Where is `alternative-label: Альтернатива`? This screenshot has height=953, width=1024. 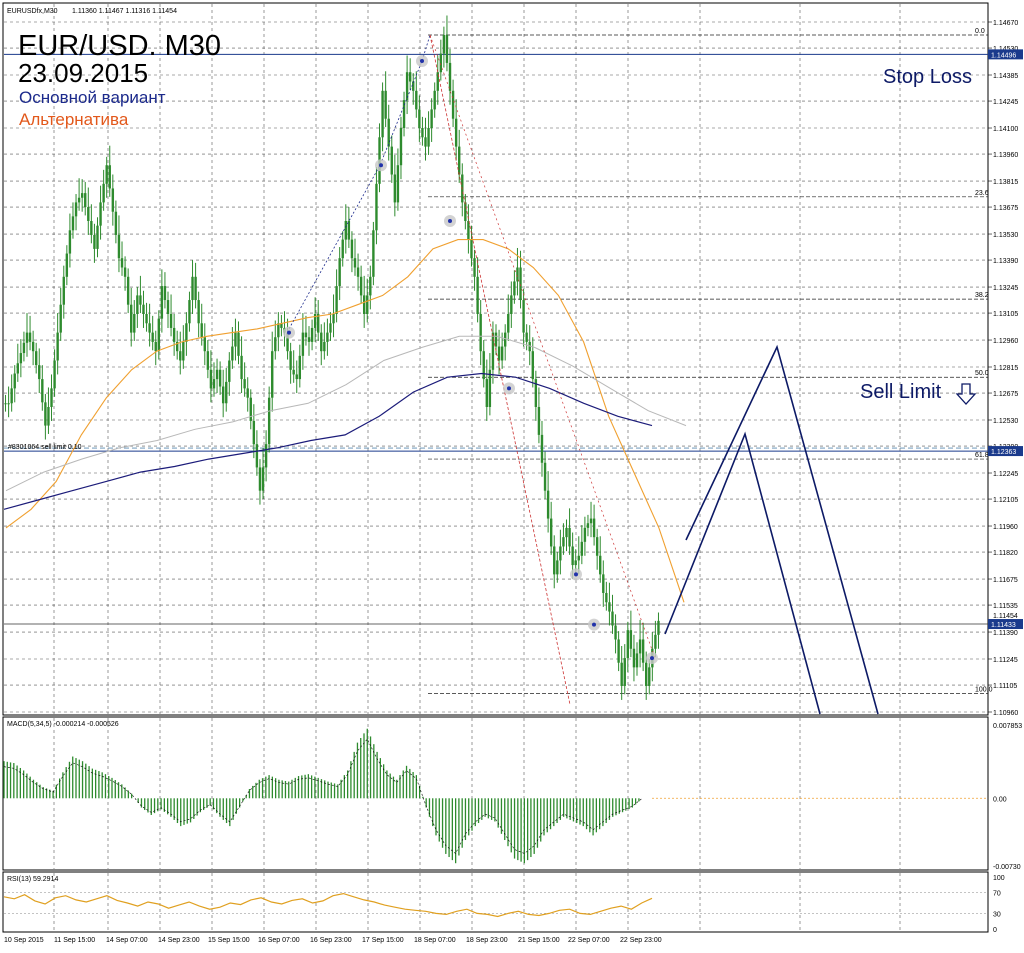
alternative-label: Альтернатива is located at coordinates (74, 119).